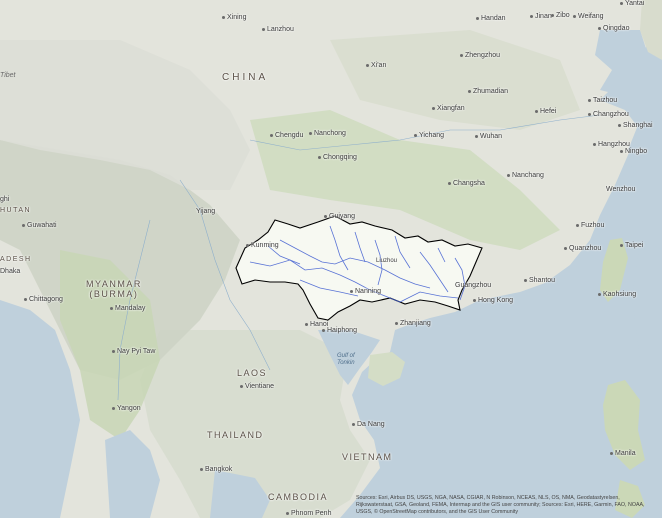  Describe the element at coordinates (5, 199) in the screenshot. I see `city-ghi: ghi` at that location.